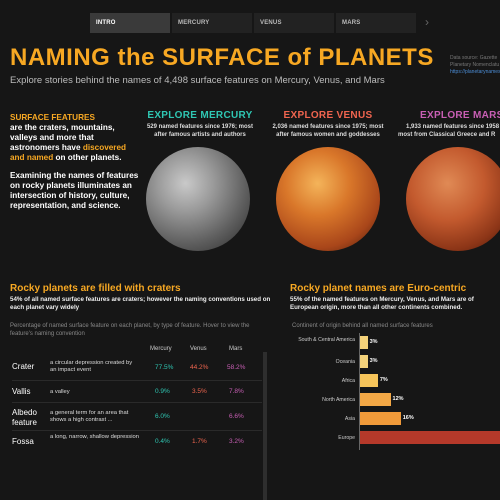  Describe the element at coordinates (164, 367) in the screenshot. I see `mercury-percent: 77.5%` at that location.